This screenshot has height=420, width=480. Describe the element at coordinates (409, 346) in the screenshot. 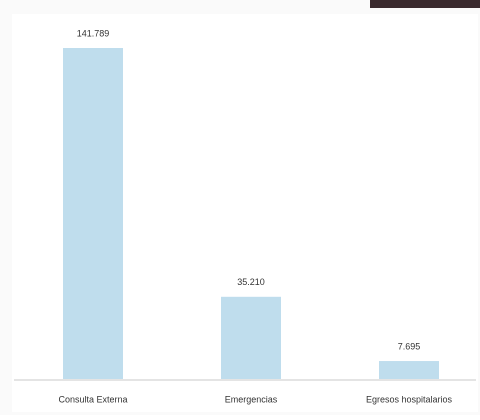

I see `value-label: 7.695` at that location.